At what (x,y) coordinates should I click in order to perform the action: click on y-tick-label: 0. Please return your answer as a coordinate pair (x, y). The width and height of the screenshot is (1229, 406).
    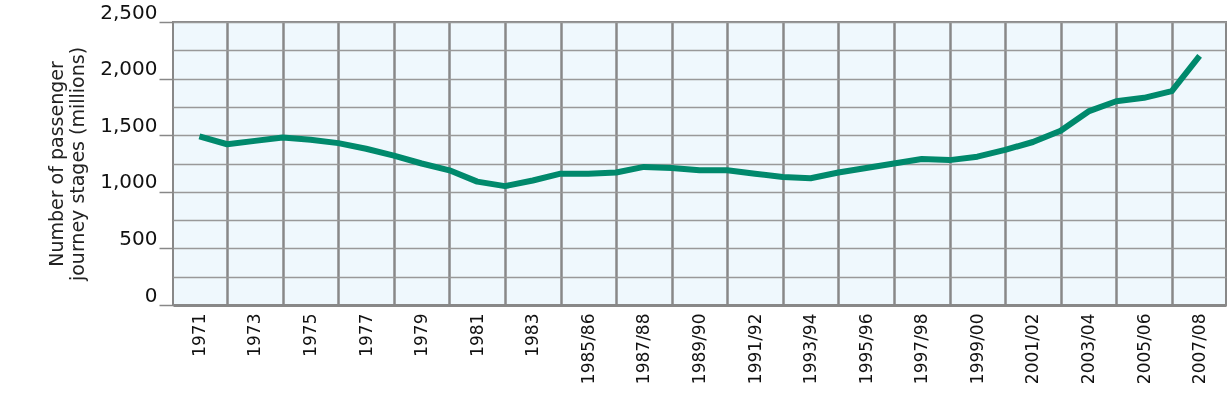
    Looking at the image, I should click on (151, 294).